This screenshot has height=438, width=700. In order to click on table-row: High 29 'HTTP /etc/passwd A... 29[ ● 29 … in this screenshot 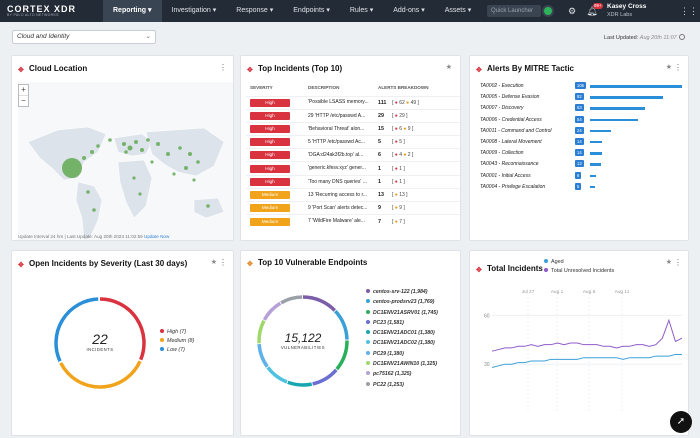, I will do `click(353, 115)`.